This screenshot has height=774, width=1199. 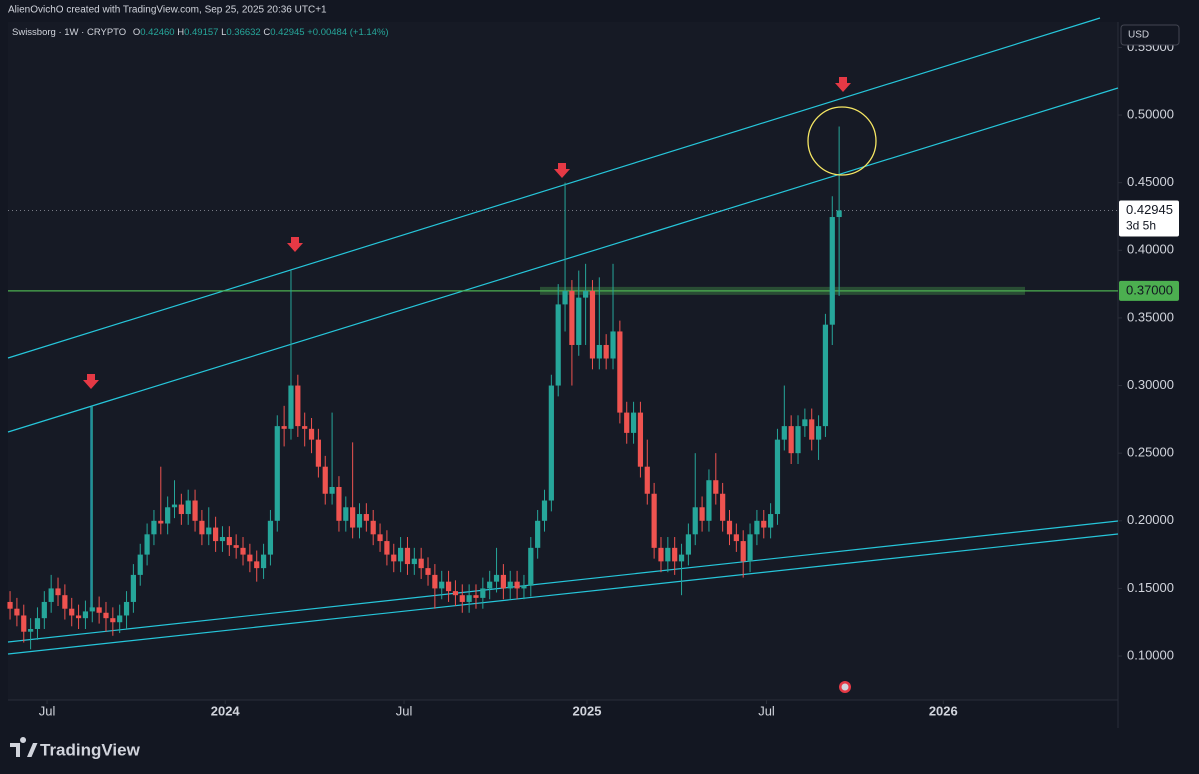 What do you see at coordinates (223, 32) in the screenshot?
I see `legend-l: L` at bounding box center [223, 32].